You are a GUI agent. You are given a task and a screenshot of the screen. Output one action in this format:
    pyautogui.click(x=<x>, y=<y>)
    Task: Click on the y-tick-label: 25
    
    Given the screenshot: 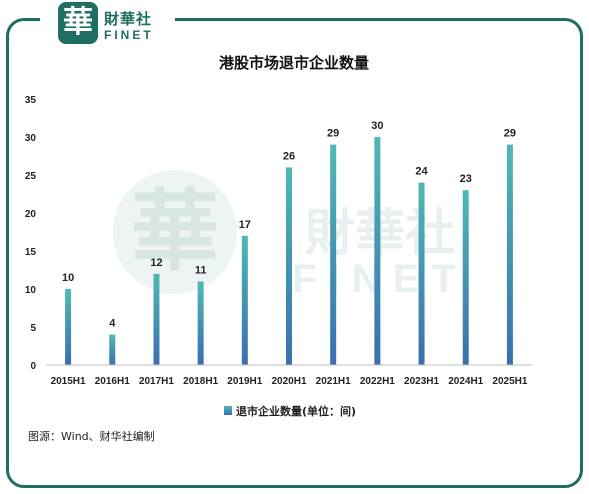 What is the action you would take?
    pyautogui.click(x=31, y=176)
    